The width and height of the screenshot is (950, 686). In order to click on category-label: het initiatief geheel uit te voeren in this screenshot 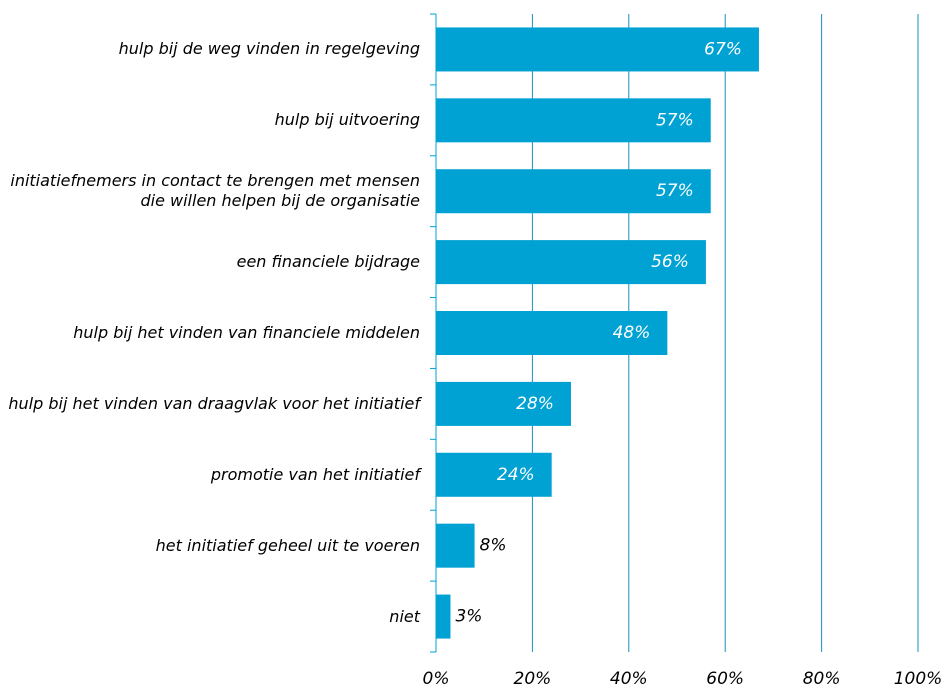, I will do `click(287, 545)`.